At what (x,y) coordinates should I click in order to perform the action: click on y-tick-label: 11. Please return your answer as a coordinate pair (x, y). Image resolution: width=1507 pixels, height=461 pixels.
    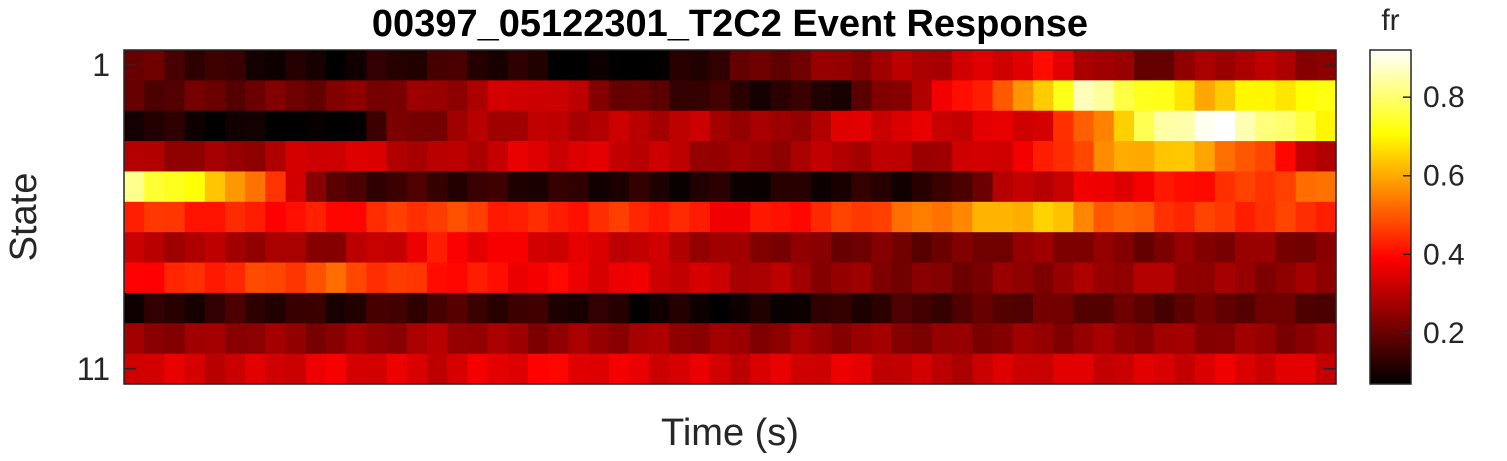
    Looking at the image, I should click on (93, 369).